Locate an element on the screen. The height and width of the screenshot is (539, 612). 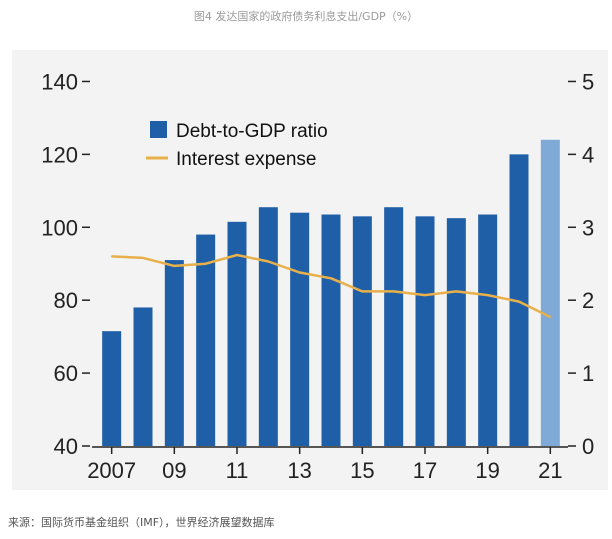
interest-point-2012 is located at coordinates (268, 261).